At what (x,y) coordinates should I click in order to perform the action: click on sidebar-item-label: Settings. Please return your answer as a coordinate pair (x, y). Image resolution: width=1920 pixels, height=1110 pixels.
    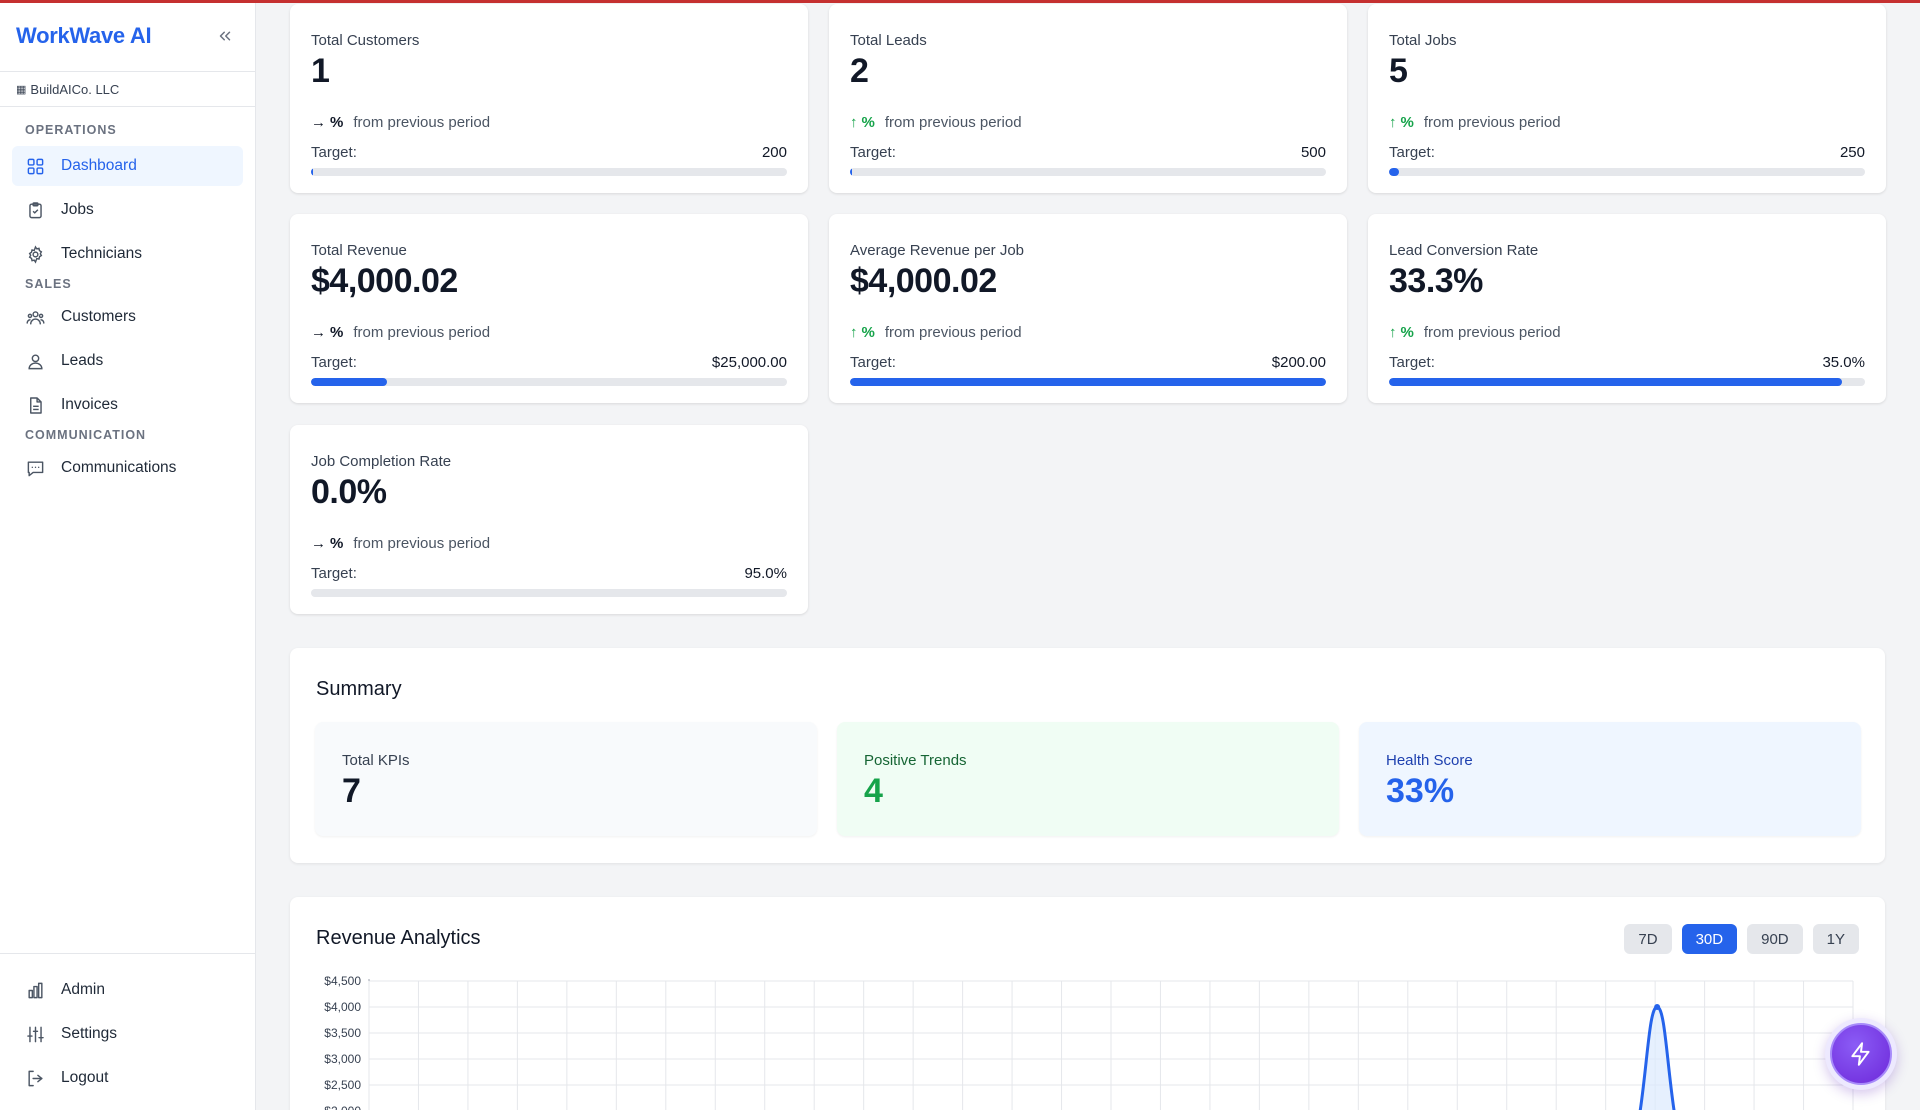
    Looking at the image, I should click on (89, 1033).